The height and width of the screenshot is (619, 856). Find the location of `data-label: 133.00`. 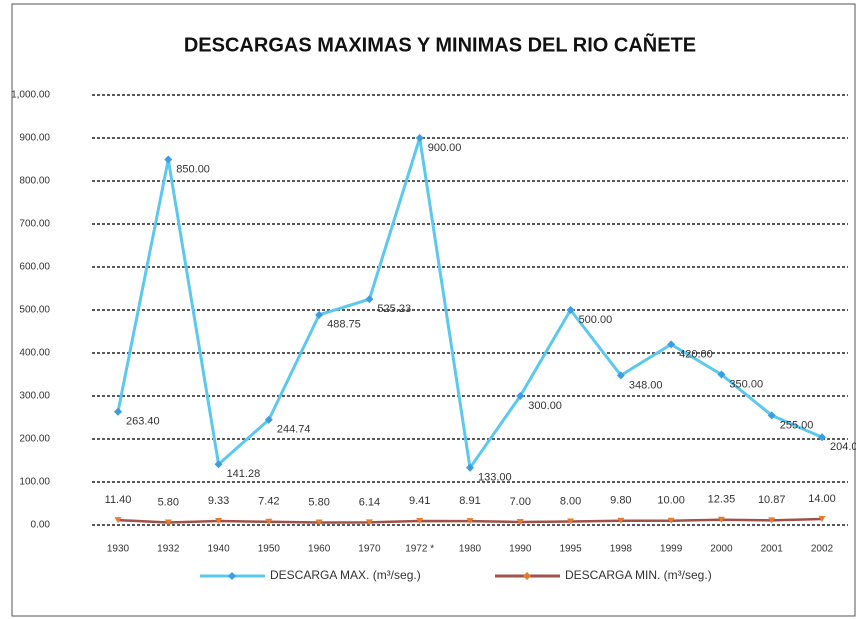

data-label: 133.00 is located at coordinates (495, 478).